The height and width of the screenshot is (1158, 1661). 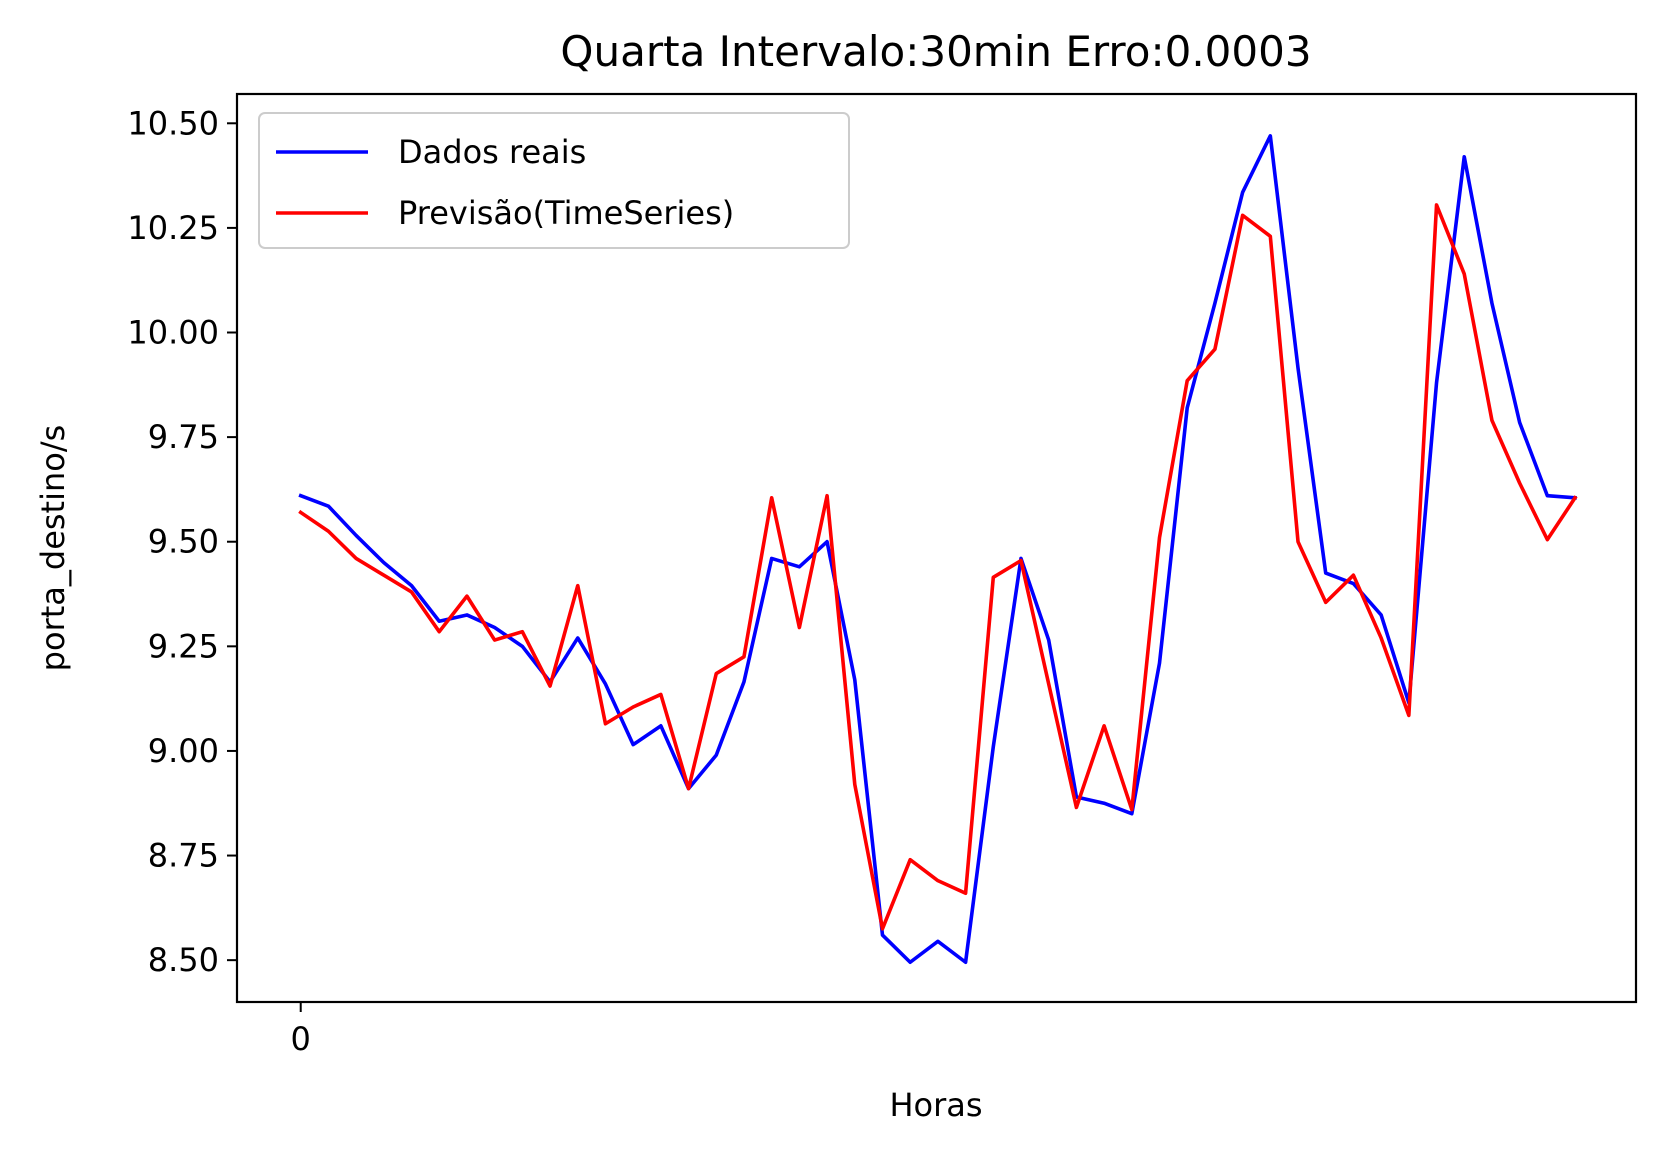 What do you see at coordinates (492, 152) in the screenshot?
I see `legend-label: Dados reais` at bounding box center [492, 152].